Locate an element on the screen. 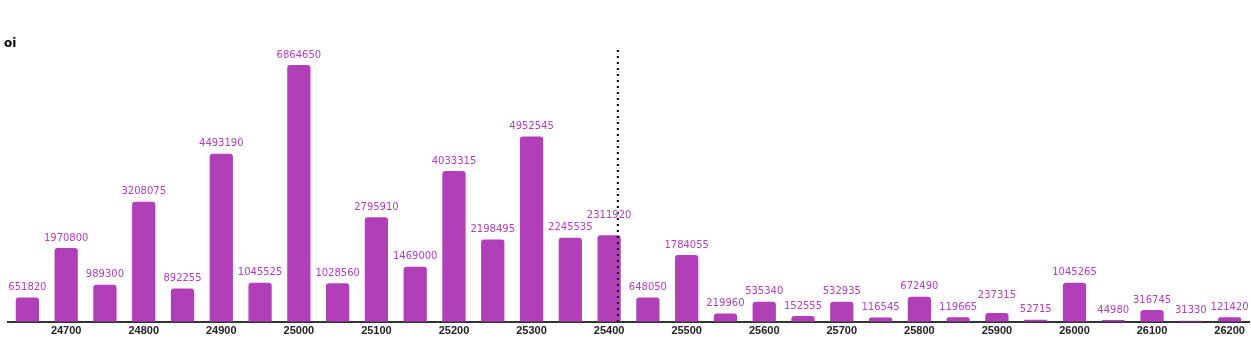  data-label: 316745 is located at coordinates (1152, 299).